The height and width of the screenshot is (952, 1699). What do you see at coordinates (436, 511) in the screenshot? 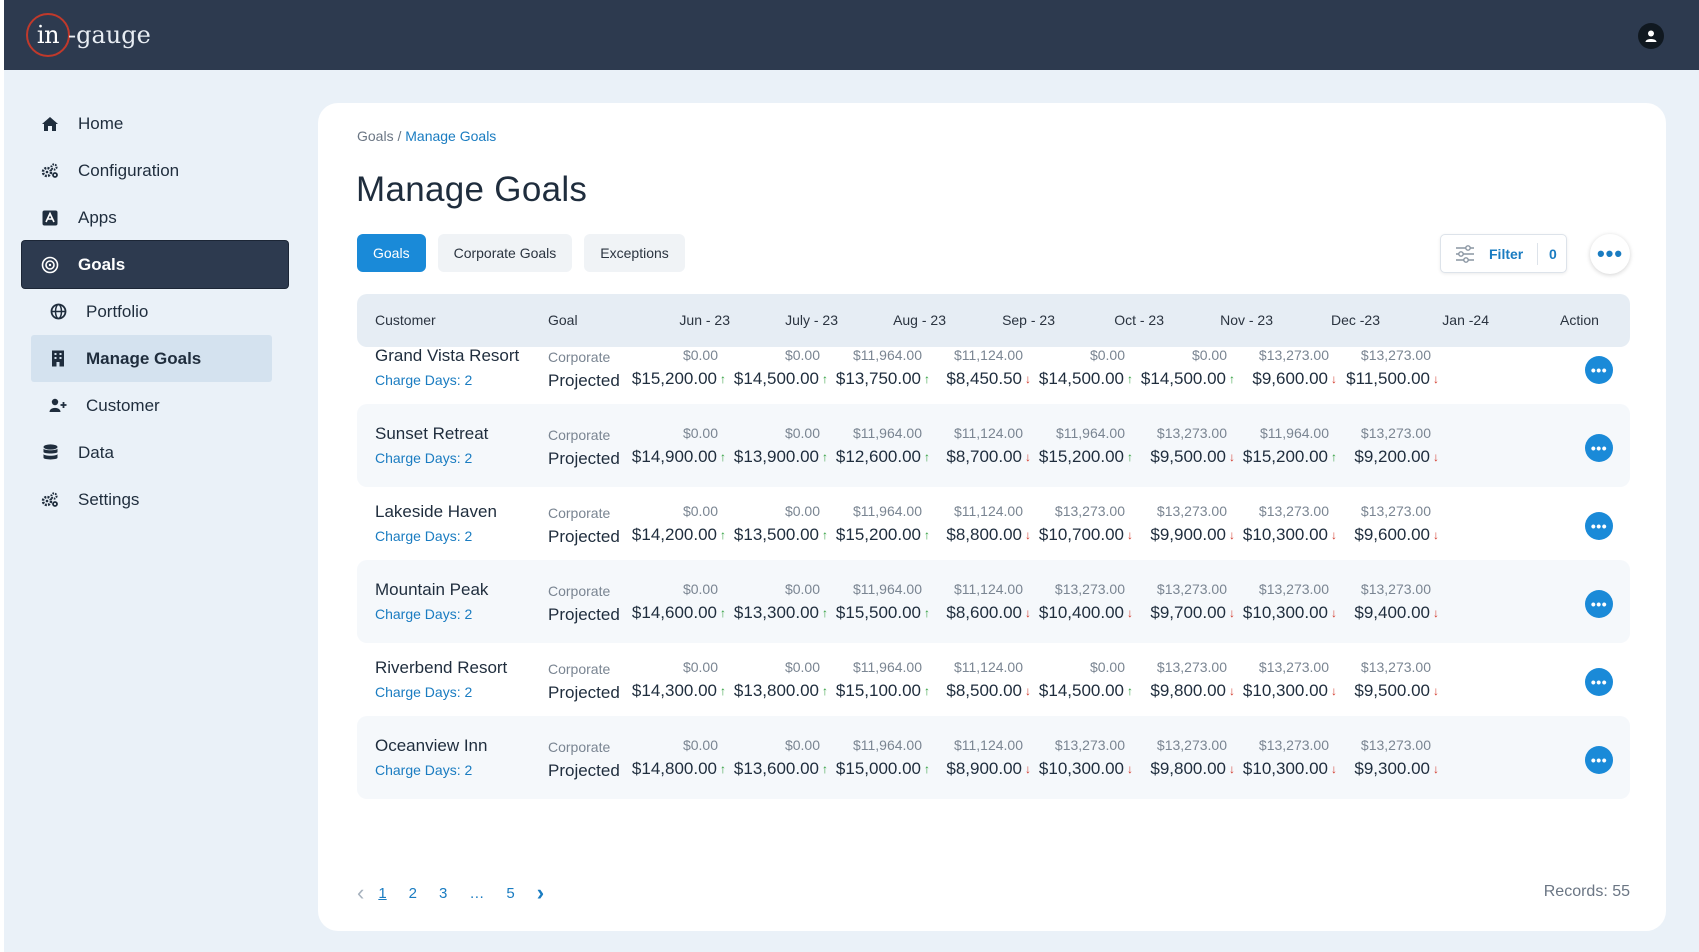
I see `customer-name: Lakeside Haven` at bounding box center [436, 511].